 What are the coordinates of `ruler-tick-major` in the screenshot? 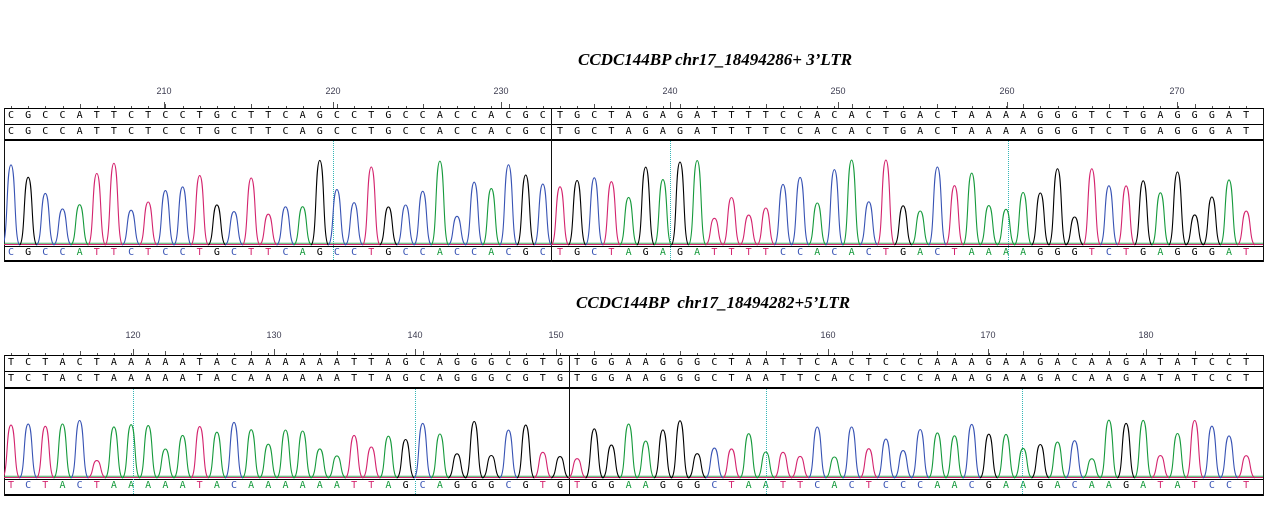 It's located at (133, 352).